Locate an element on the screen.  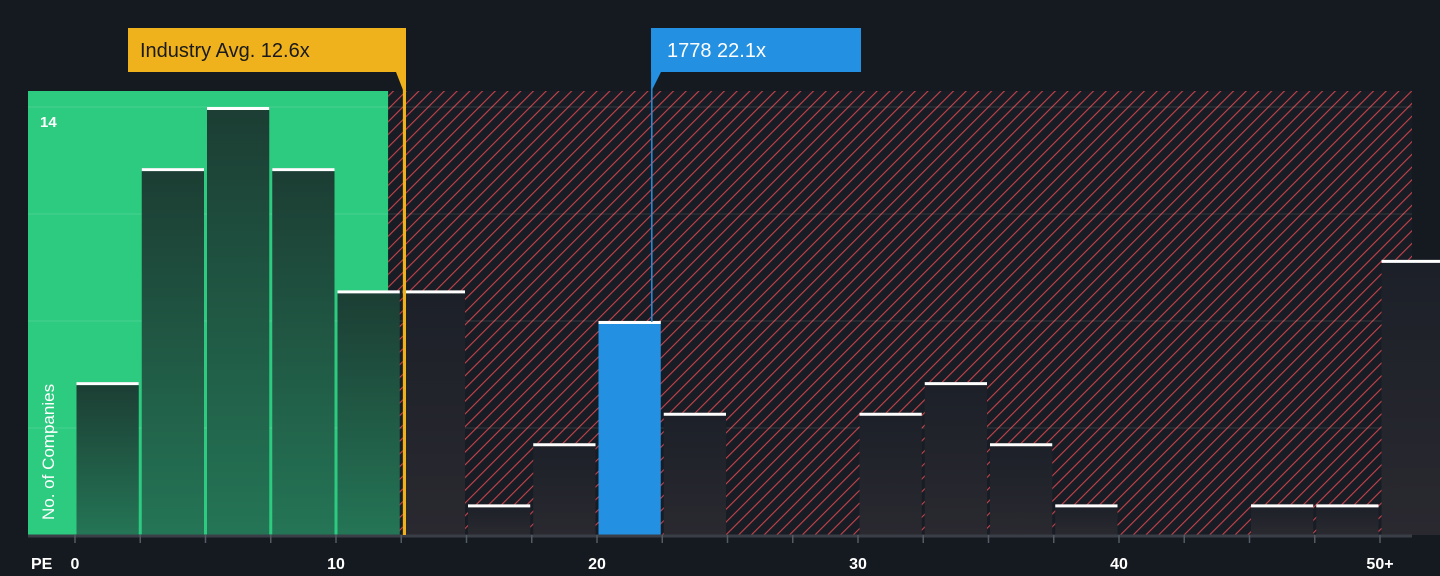
industry-avg-label: Industry Avg. 12.6x is located at coordinates (225, 51).